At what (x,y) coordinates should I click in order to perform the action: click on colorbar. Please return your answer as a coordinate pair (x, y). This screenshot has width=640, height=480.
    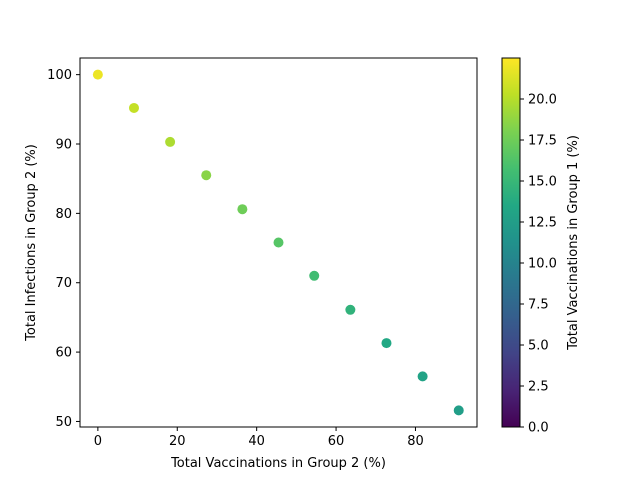
    Looking at the image, I should click on (511, 242).